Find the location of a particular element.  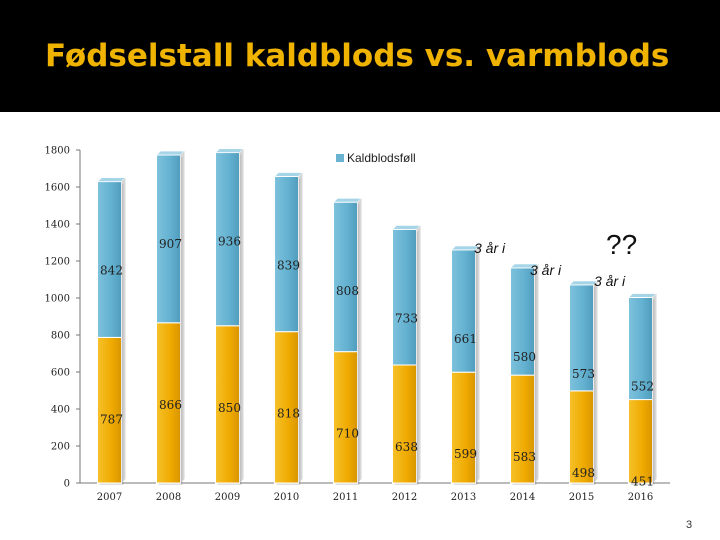

x-tick-label-2014: 2014 is located at coordinates (522, 497).